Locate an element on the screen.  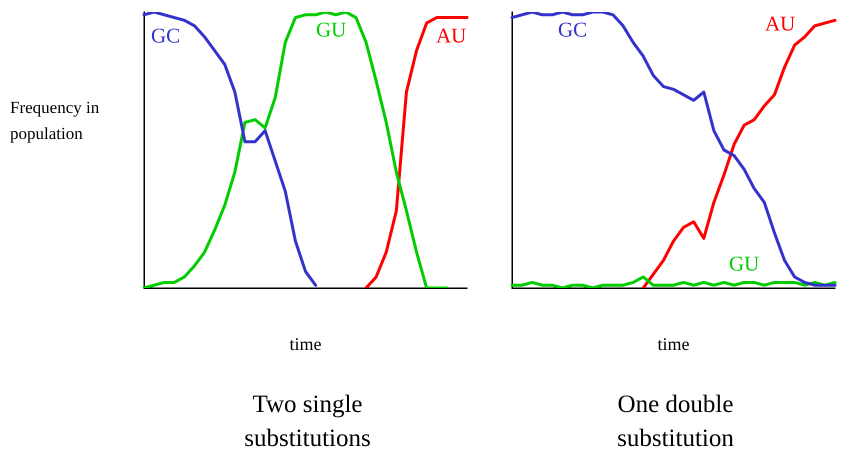
y-axis-title: Frequency in population is located at coordinates (55, 121).